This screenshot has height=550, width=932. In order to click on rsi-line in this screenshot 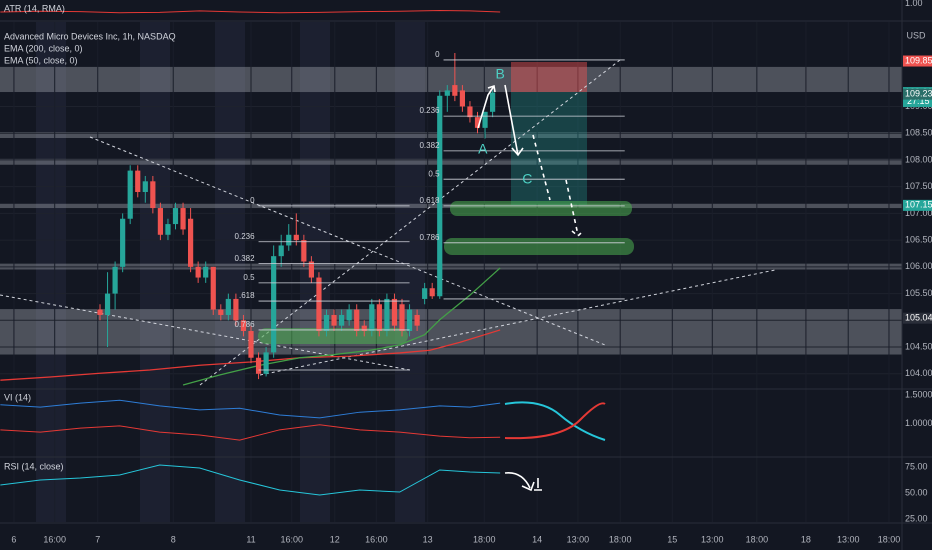, I will do `click(250, 480)`.